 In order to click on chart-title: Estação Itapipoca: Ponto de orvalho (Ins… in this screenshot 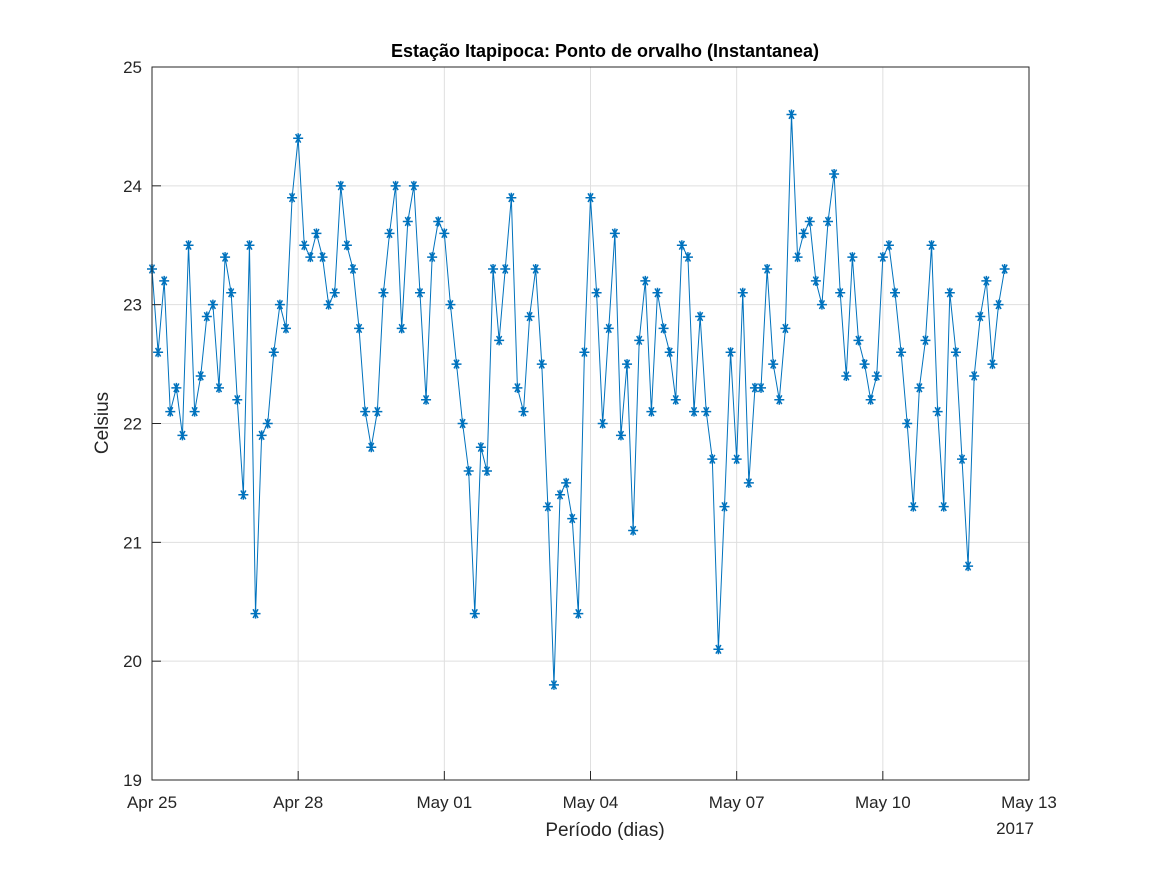, I will do `click(605, 51)`.